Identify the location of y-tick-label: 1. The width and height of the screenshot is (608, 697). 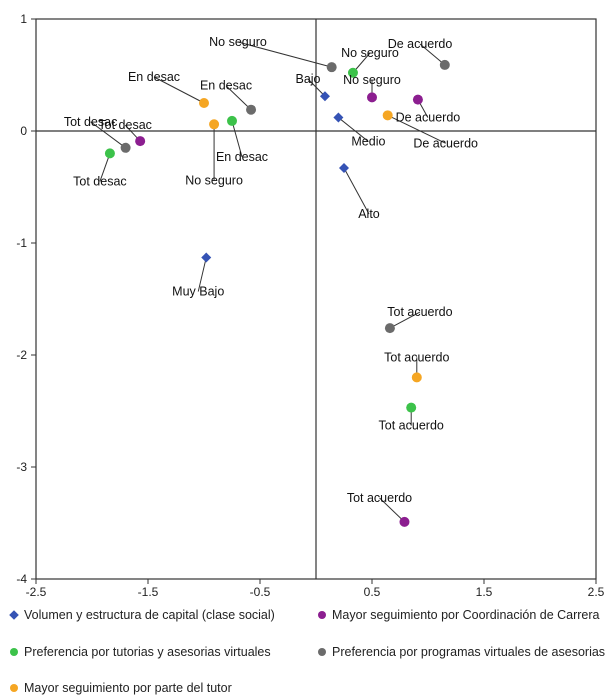
(23, 19).